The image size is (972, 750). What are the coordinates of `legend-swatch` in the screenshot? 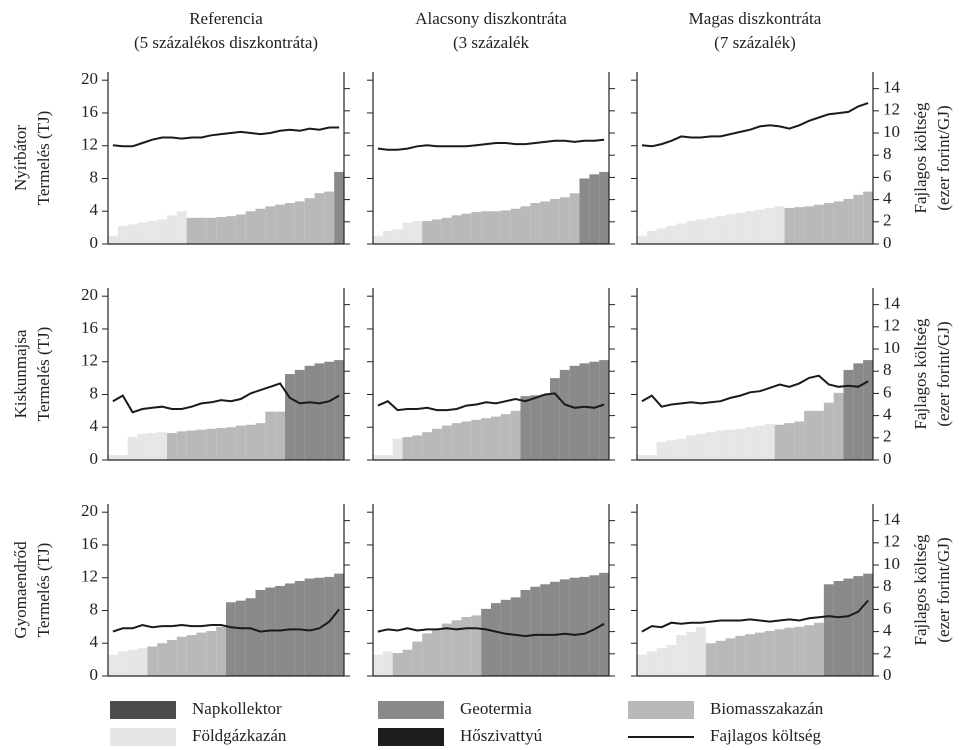 It's located at (143, 737).